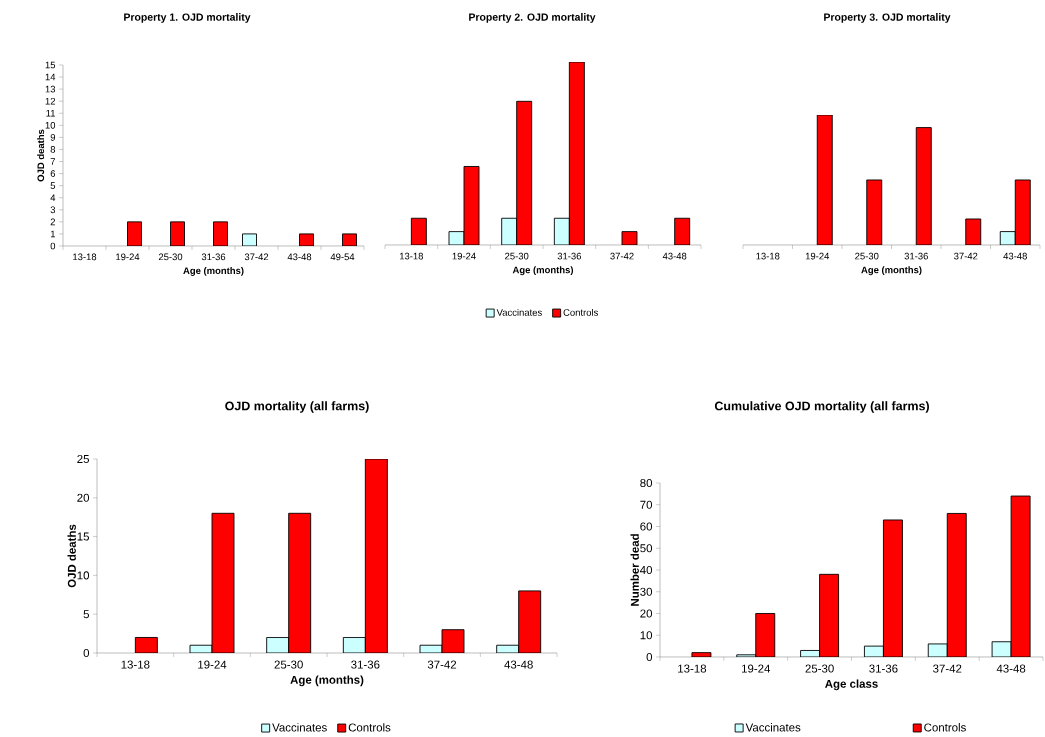  What do you see at coordinates (646, 548) in the screenshot?
I see `y-tick-label: 50` at bounding box center [646, 548].